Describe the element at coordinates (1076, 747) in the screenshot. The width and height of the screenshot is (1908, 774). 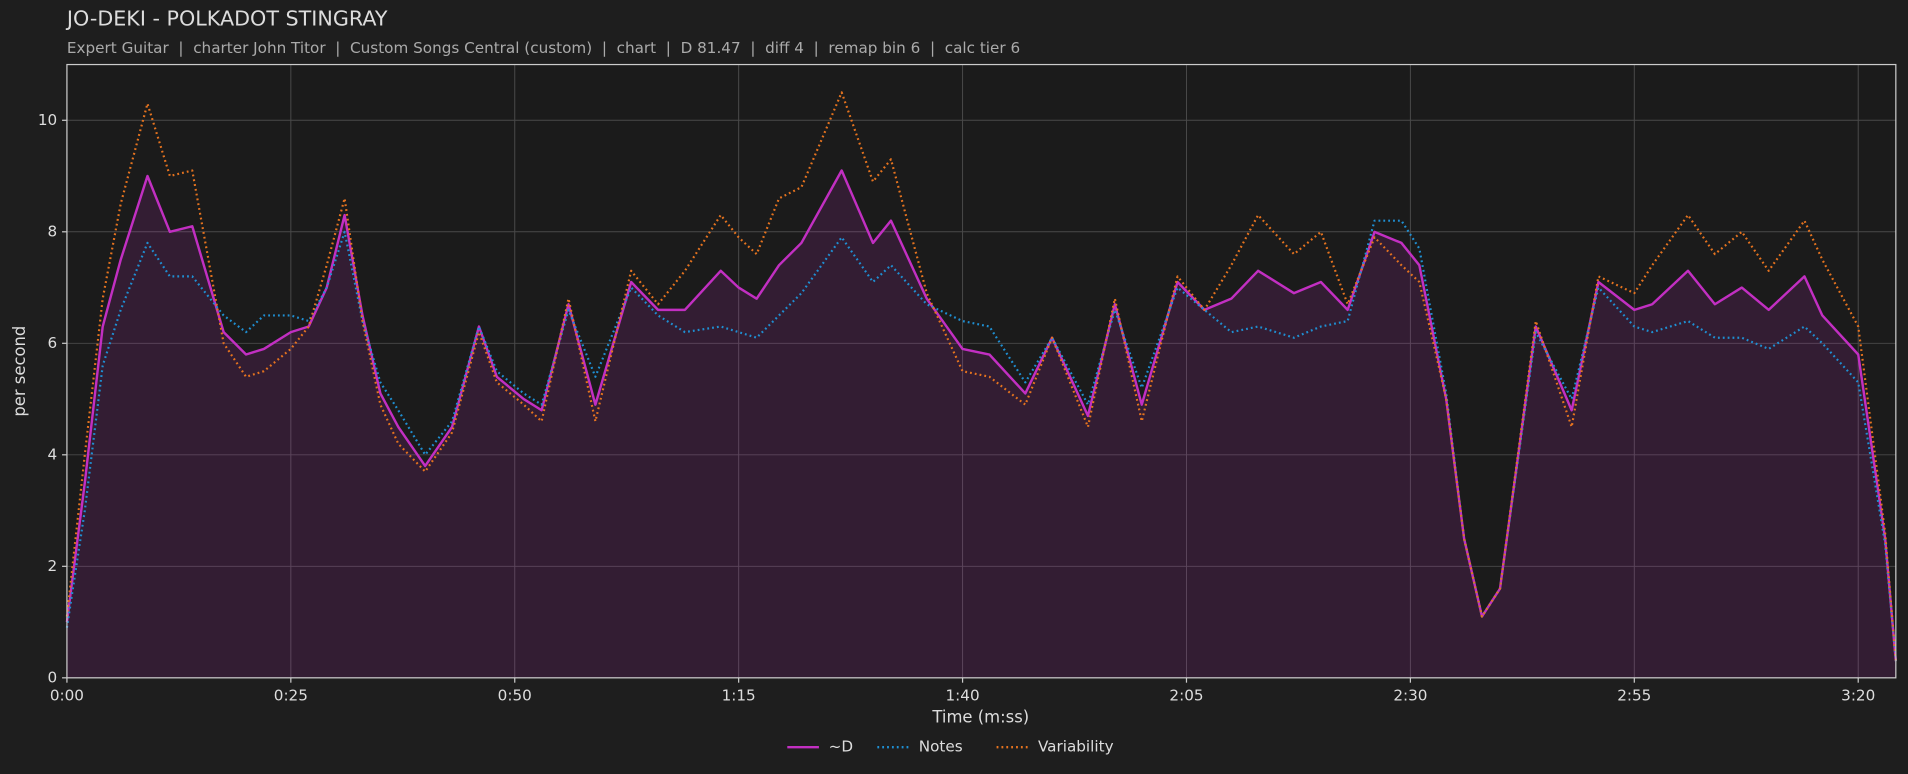
I see `legend-label: Variability` at that location.